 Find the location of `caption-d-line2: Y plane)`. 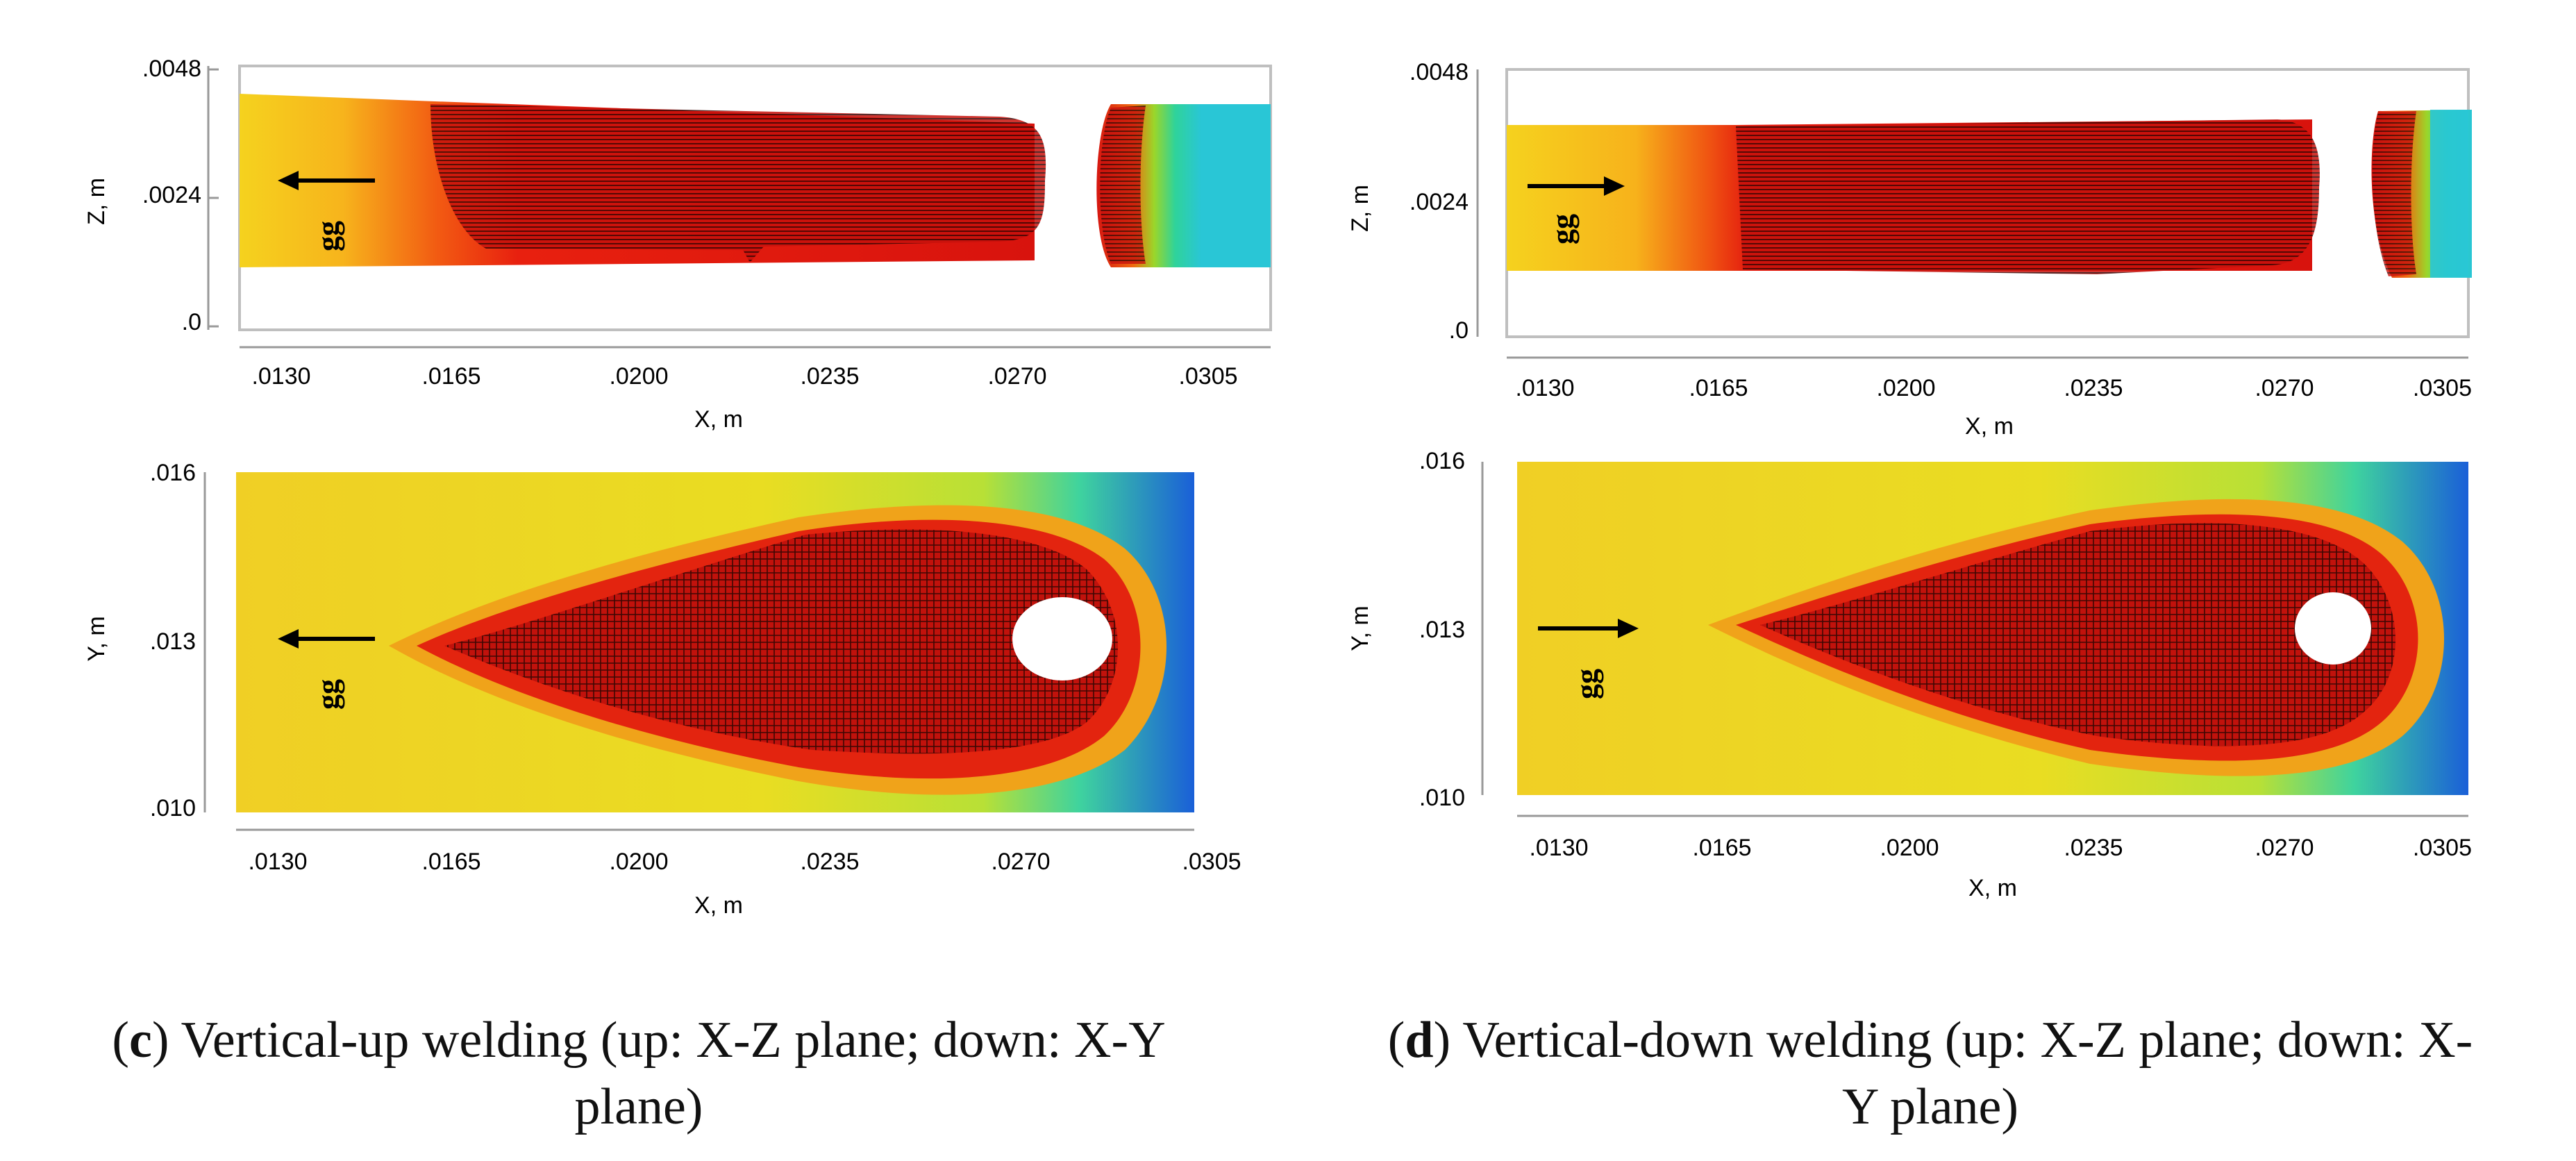

caption-d-line2: Y plane) is located at coordinates (1930, 1106).